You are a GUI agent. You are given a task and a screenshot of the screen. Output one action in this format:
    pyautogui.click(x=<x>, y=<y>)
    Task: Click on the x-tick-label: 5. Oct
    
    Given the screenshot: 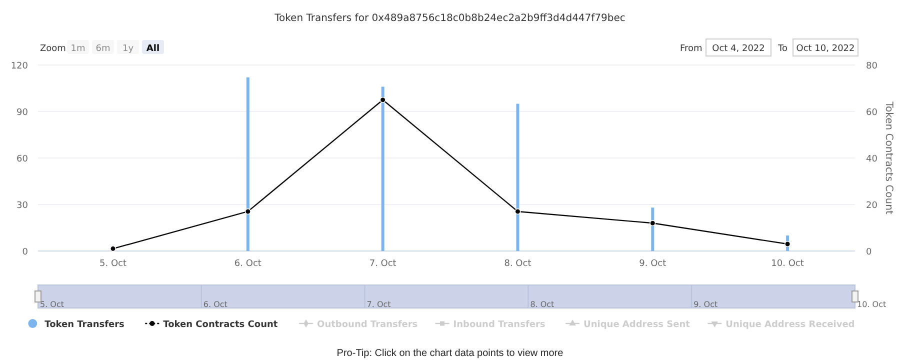 What is the action you would take?
    pyautogui.click(x=113, y=264)
    